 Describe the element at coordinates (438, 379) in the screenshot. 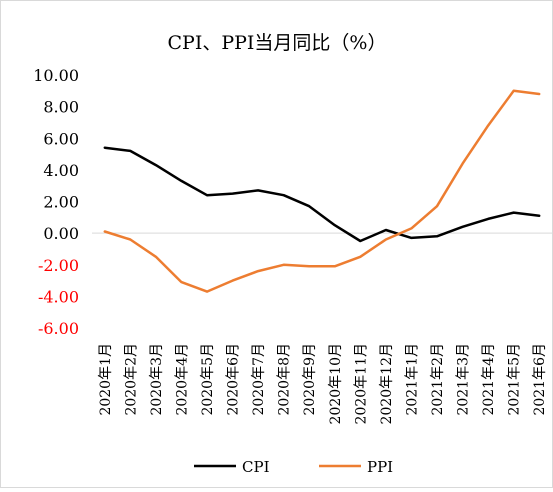

I see `x-tick-label: 2021年2月` at that location.